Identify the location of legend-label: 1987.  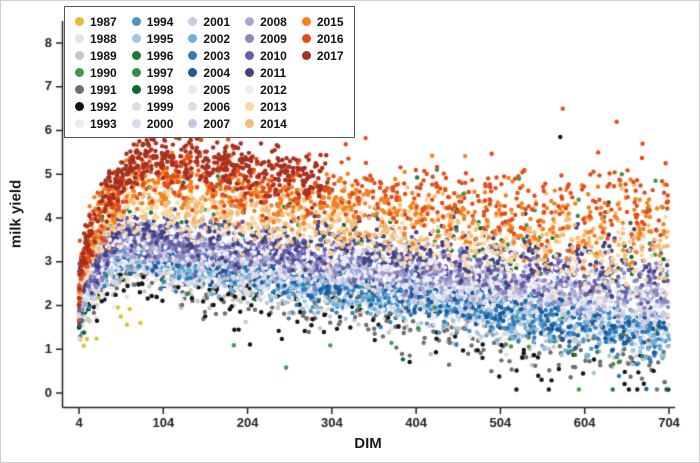
(103, 21).